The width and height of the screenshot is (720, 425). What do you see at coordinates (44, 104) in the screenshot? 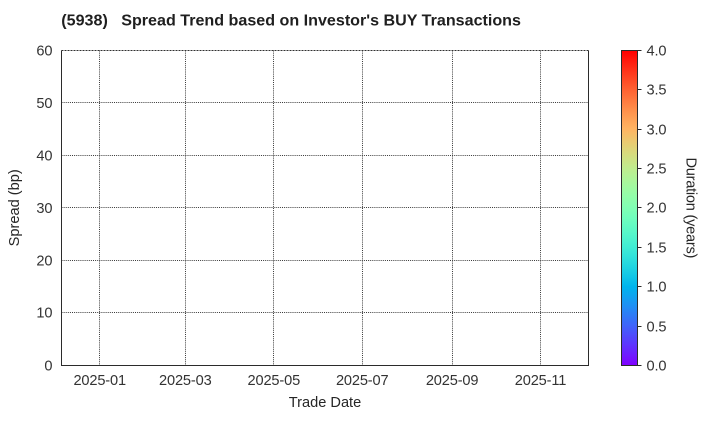
I see `svg-text: 50` at bounding box center [44, 104].